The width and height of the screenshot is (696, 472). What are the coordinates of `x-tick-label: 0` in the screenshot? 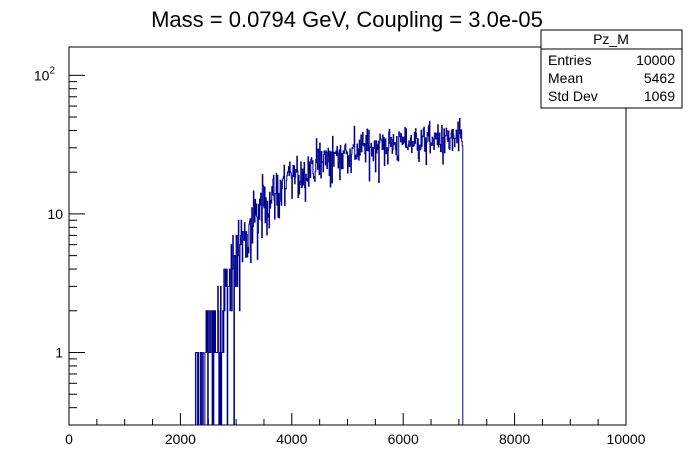 It's located at (69, 439).